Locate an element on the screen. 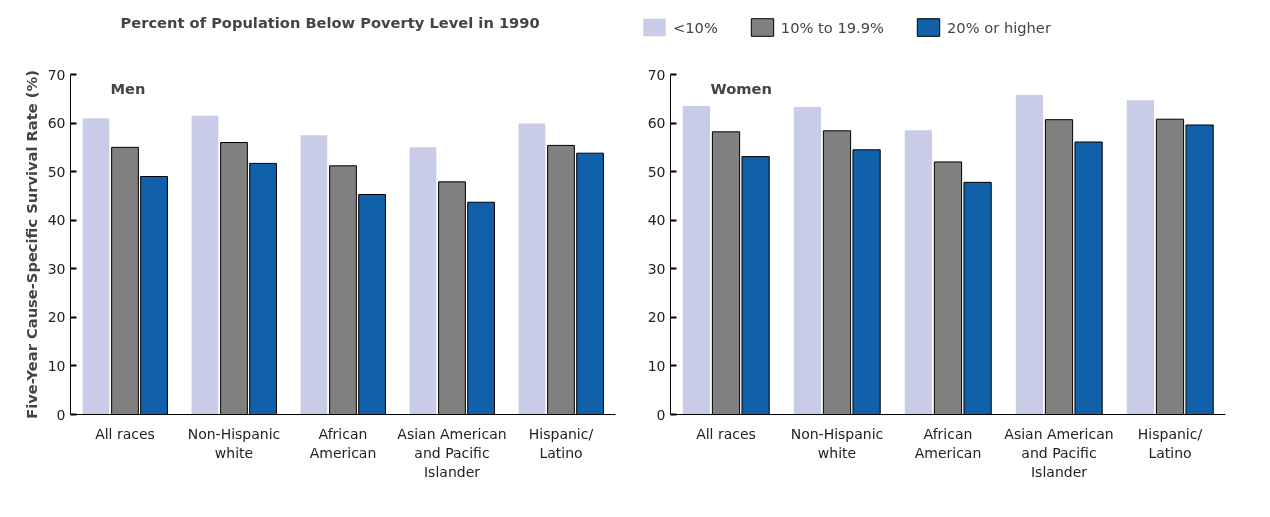  legend-title: Percent of Population Below Poverty Level in 1990 is located at coordinates (330, 22).